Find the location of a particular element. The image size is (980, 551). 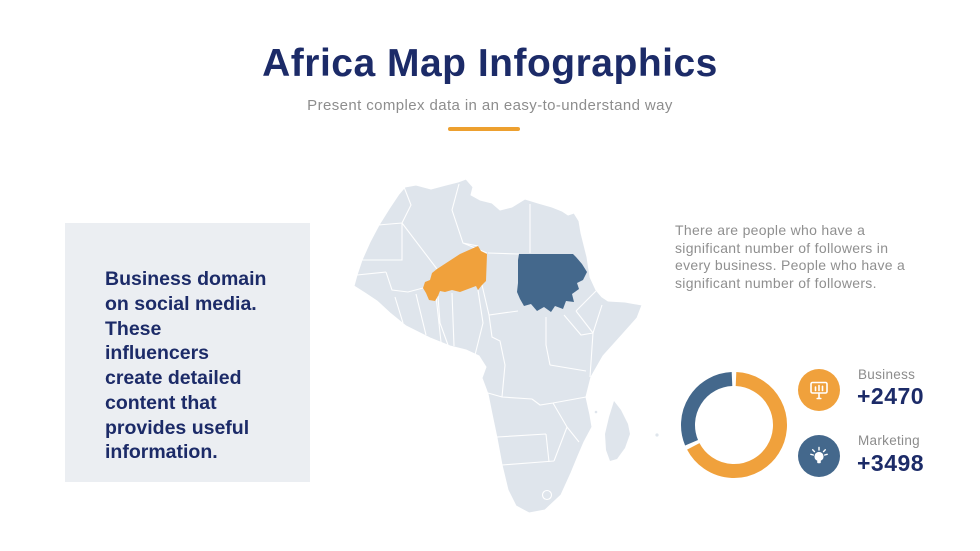

country-niger is located at coordinates (455, 273).